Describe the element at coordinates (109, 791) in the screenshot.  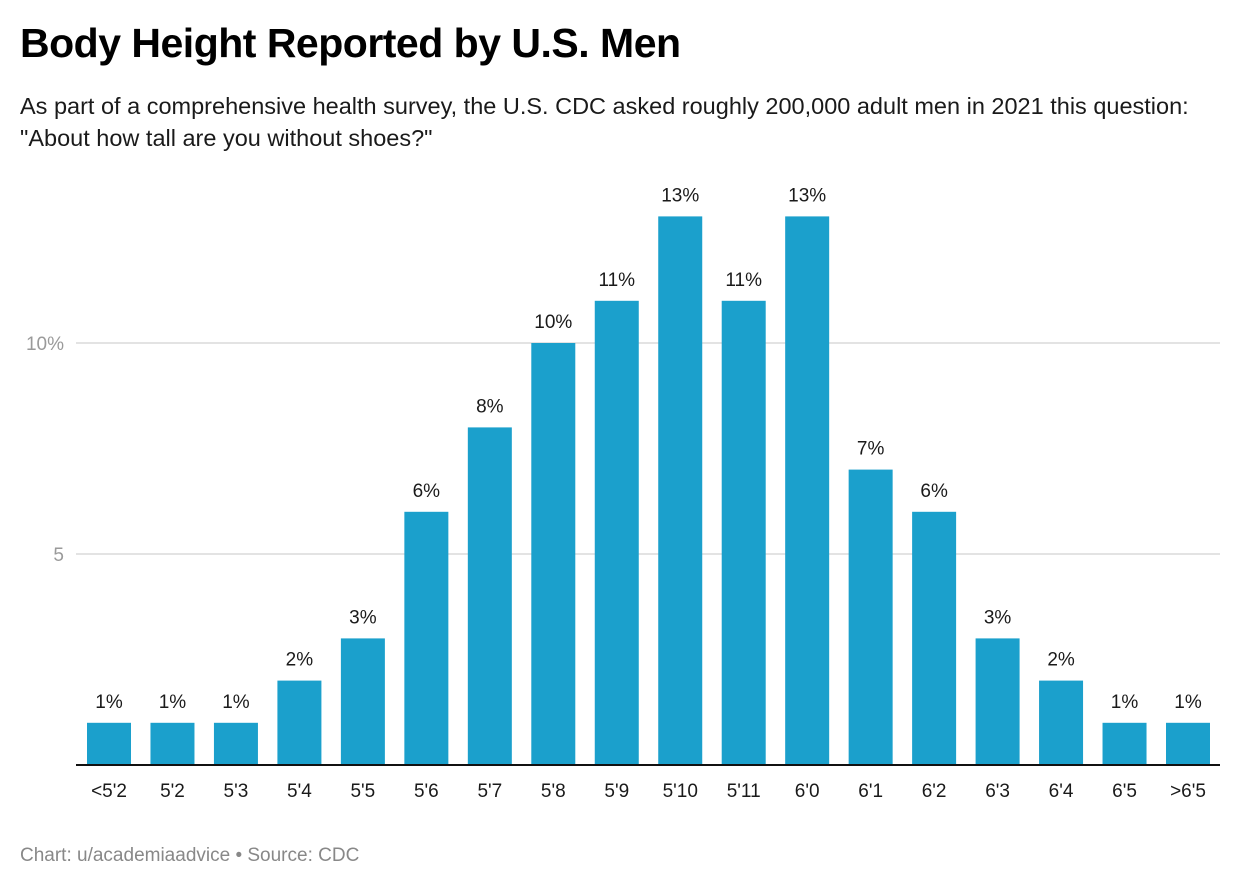
I see `x-tick-label: <5'2` at that location.